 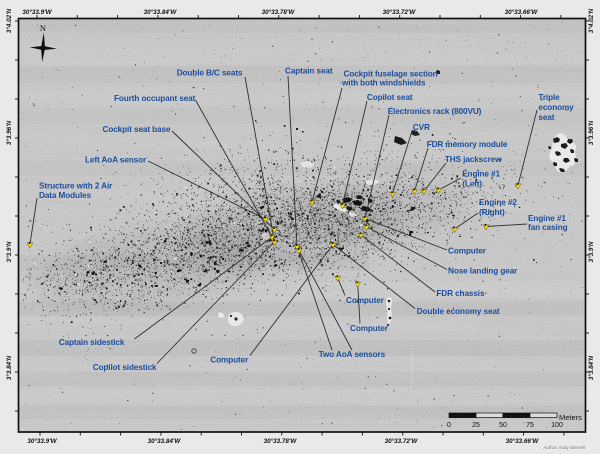 What do you see at coordinates (352, 354) in the screenshot?
I see `svg-text: Two AoA sensors` at bounding box center [352, 354].